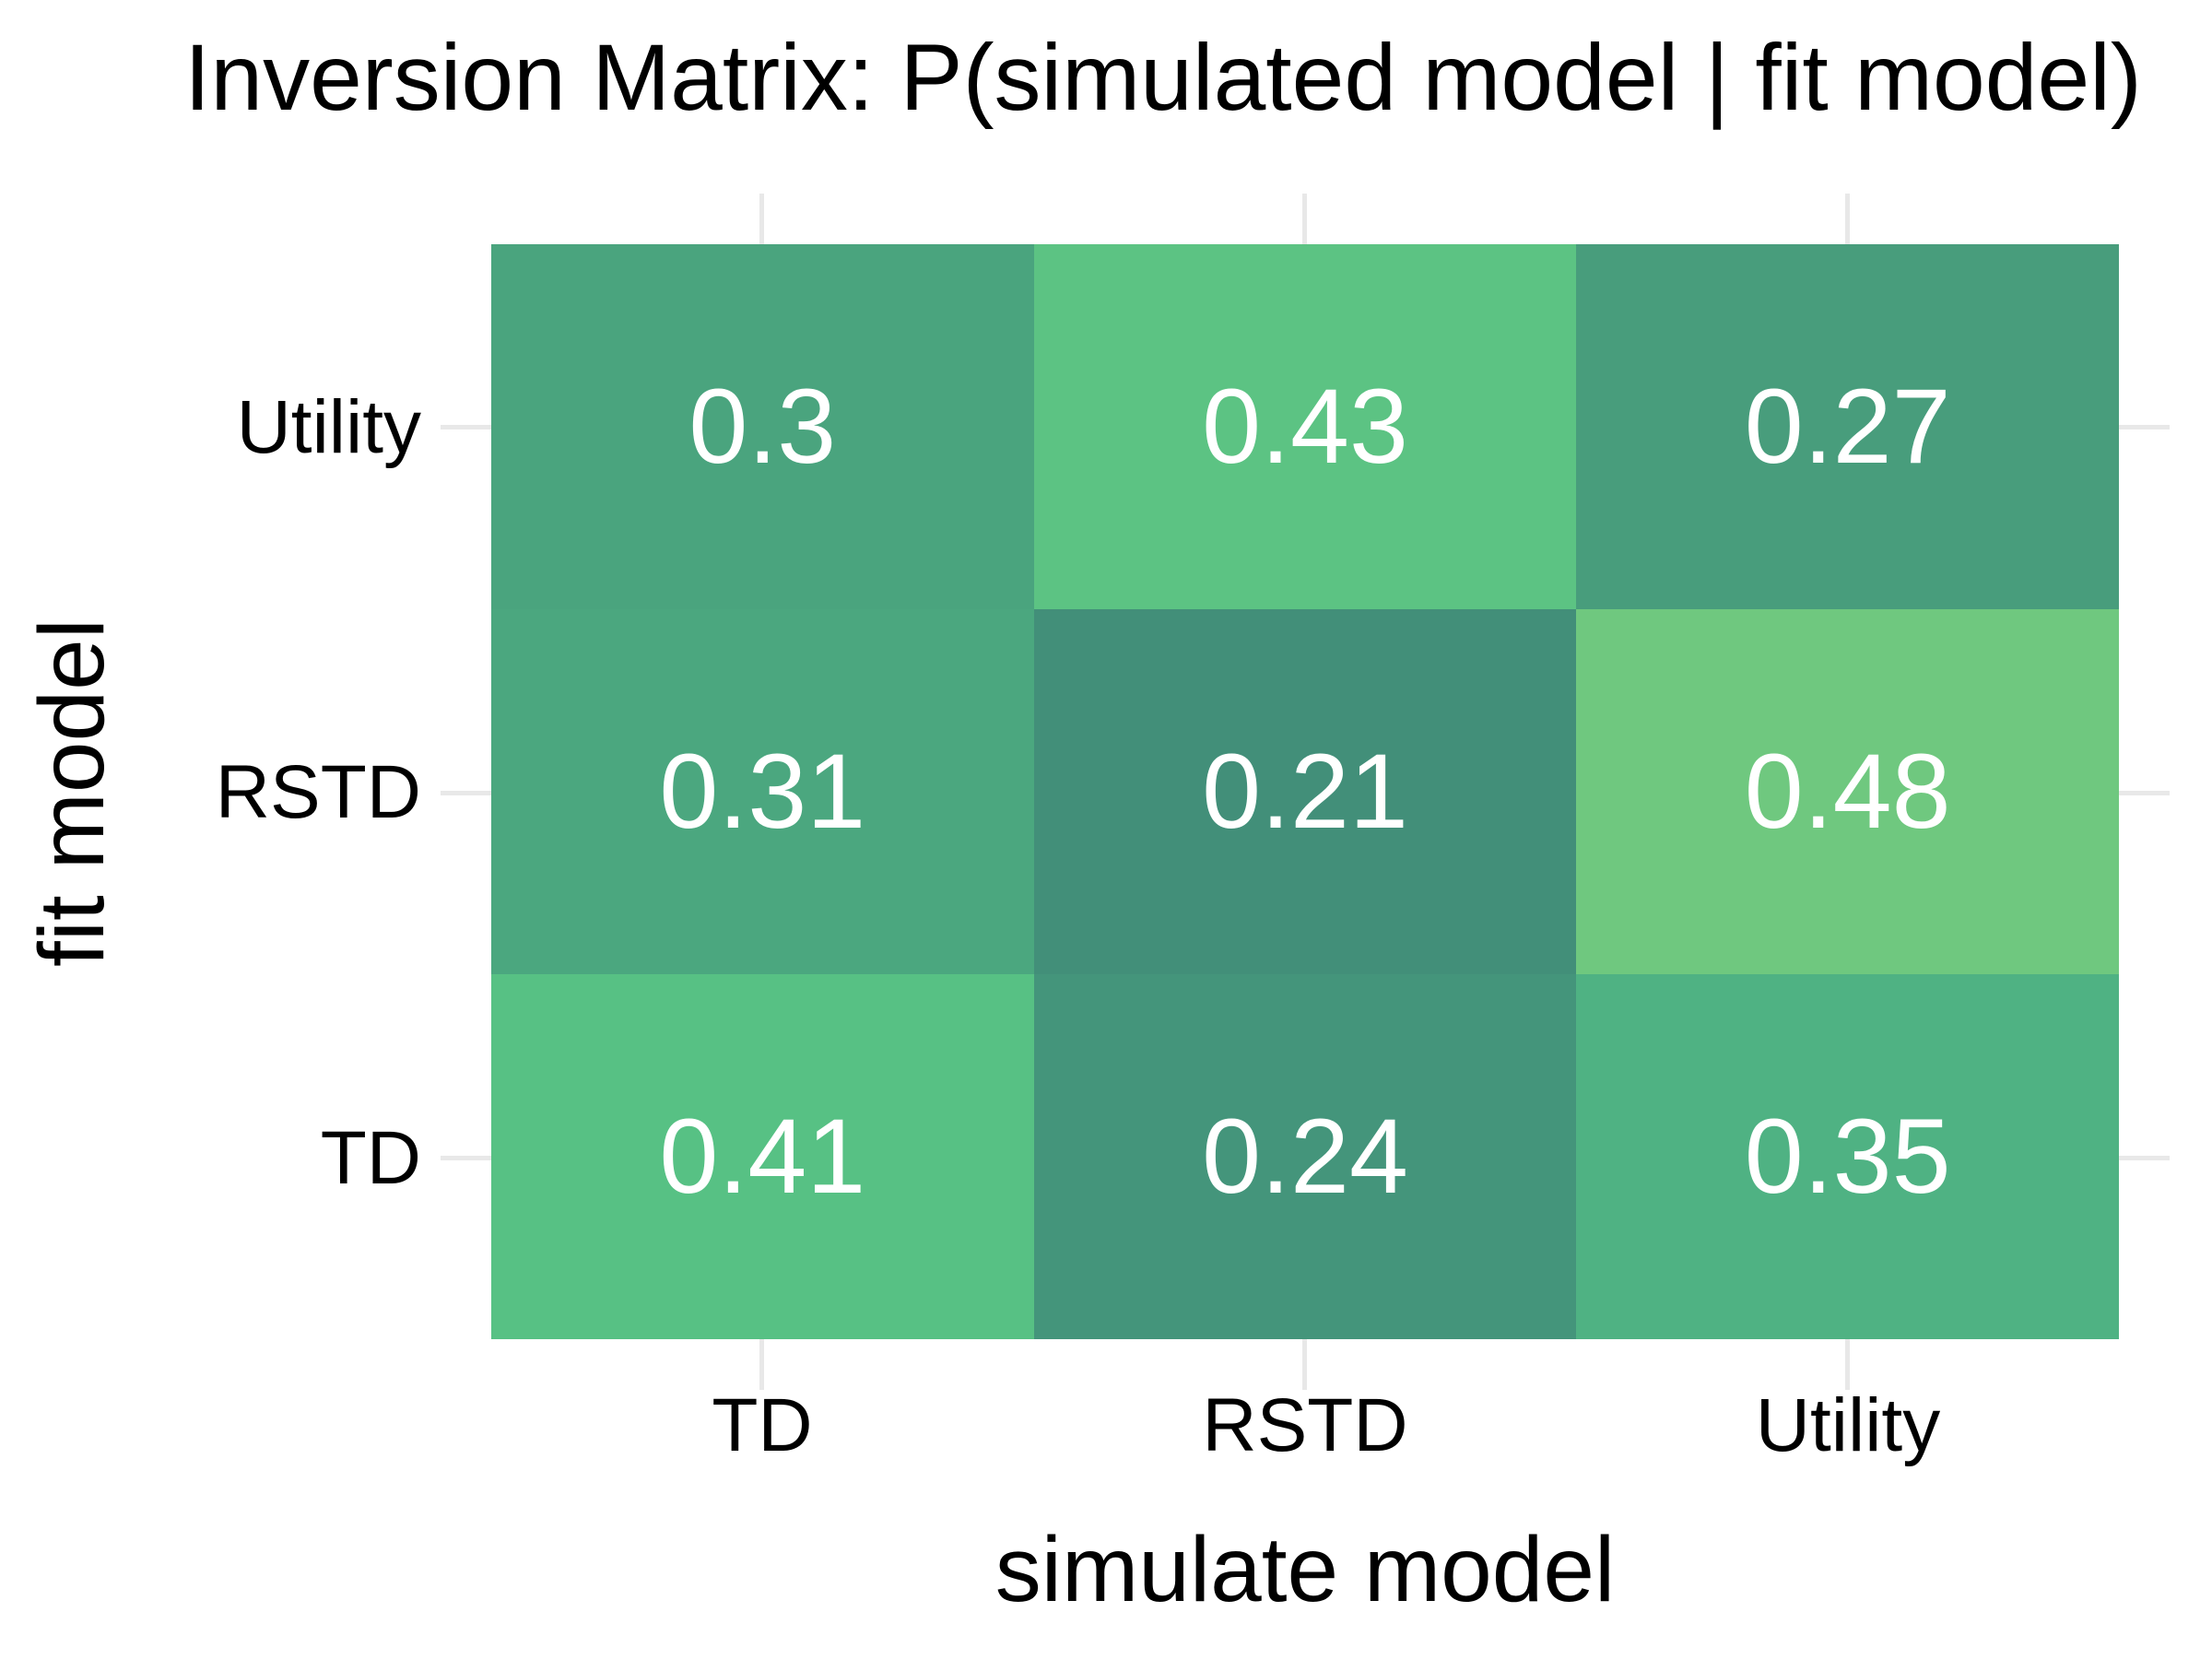  I want to click on cell-value: 0.48, so click(1847, 791).